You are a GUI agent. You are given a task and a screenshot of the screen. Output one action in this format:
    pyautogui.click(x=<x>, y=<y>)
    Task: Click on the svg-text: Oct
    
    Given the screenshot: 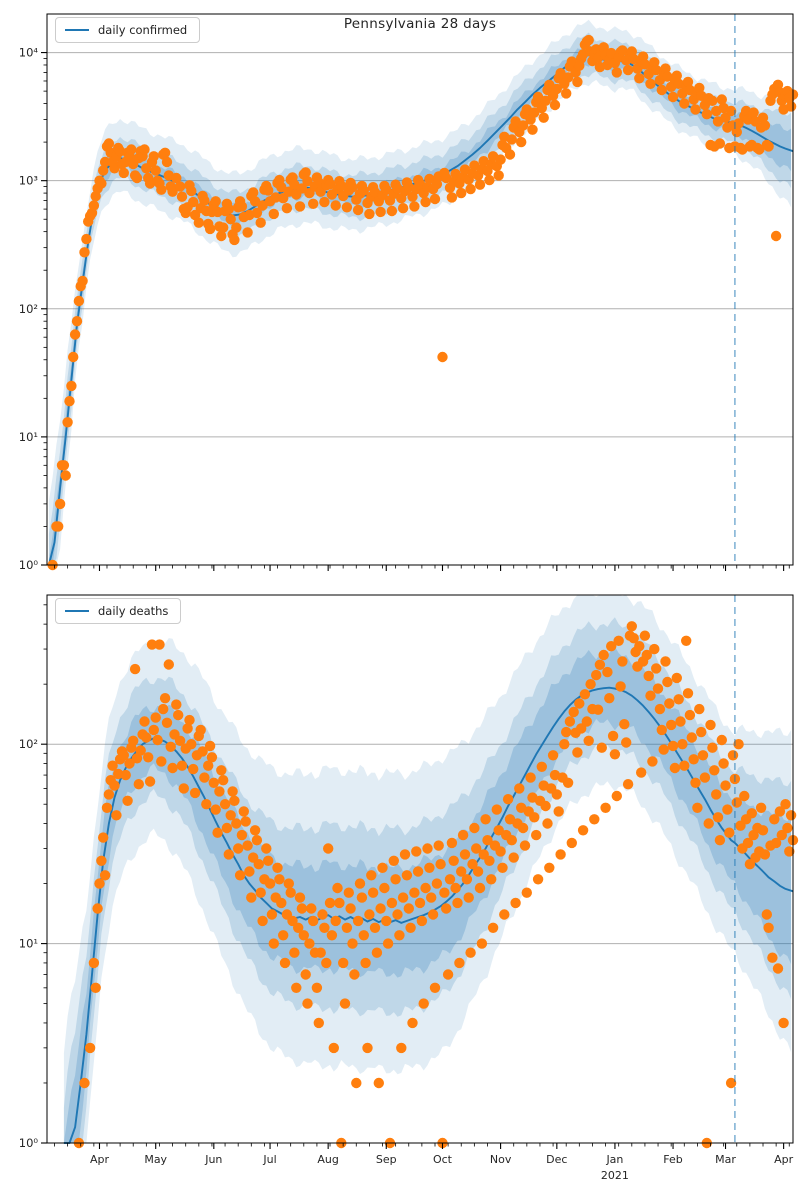 What is the action you would take?
    pyautogui.click(x=443, y=1159)
    